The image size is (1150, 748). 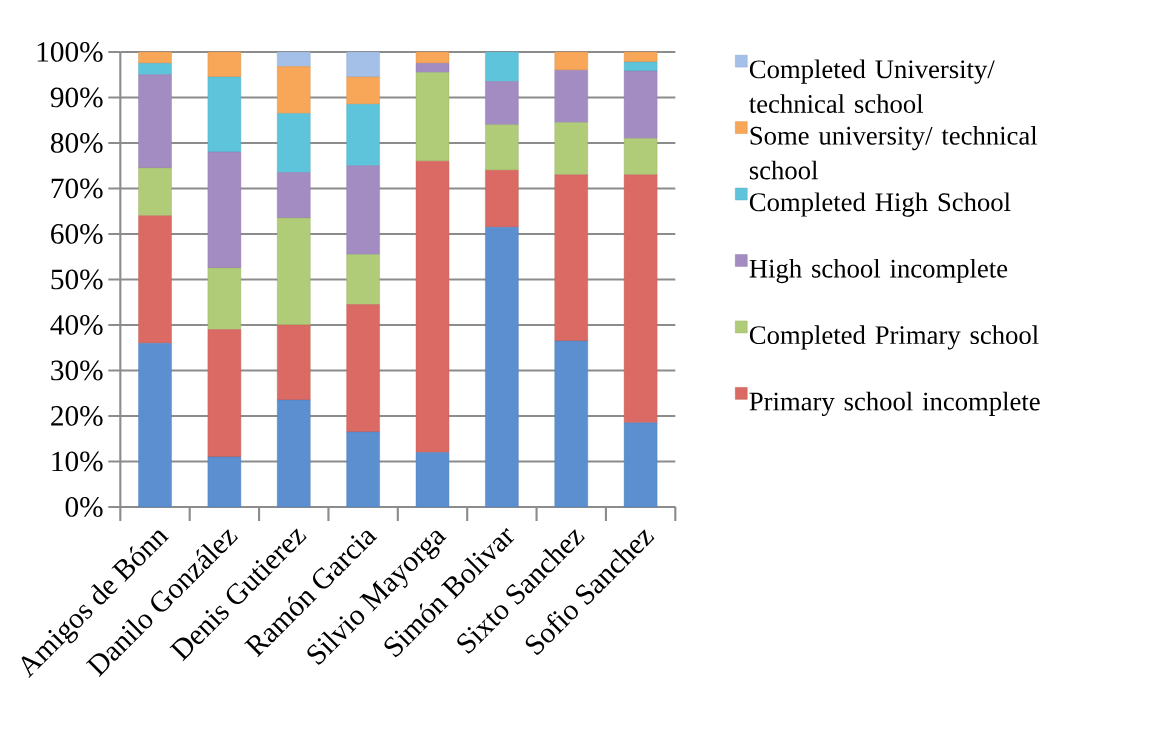 What do you see at coordinates (77, 461) in the screenshot?
I see `y-tick-label: 10%` at bounding box center [77, 461].